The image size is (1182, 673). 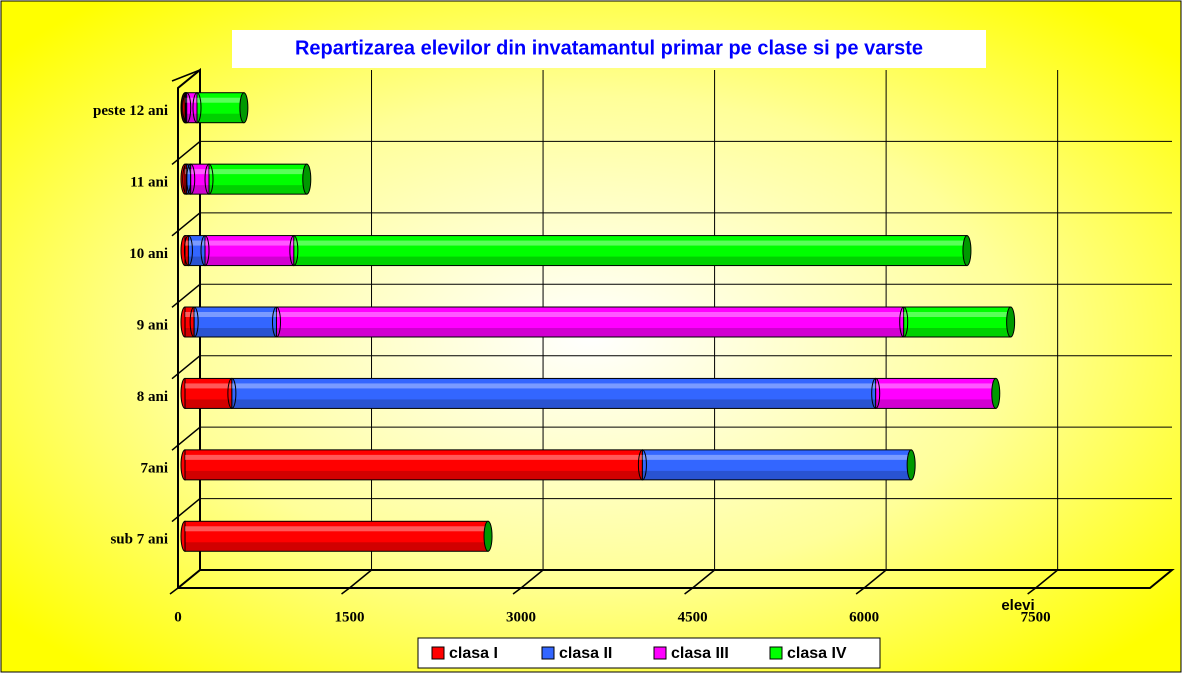 I want to click on x-tick-label: 3000, so click(x=521, y=617).